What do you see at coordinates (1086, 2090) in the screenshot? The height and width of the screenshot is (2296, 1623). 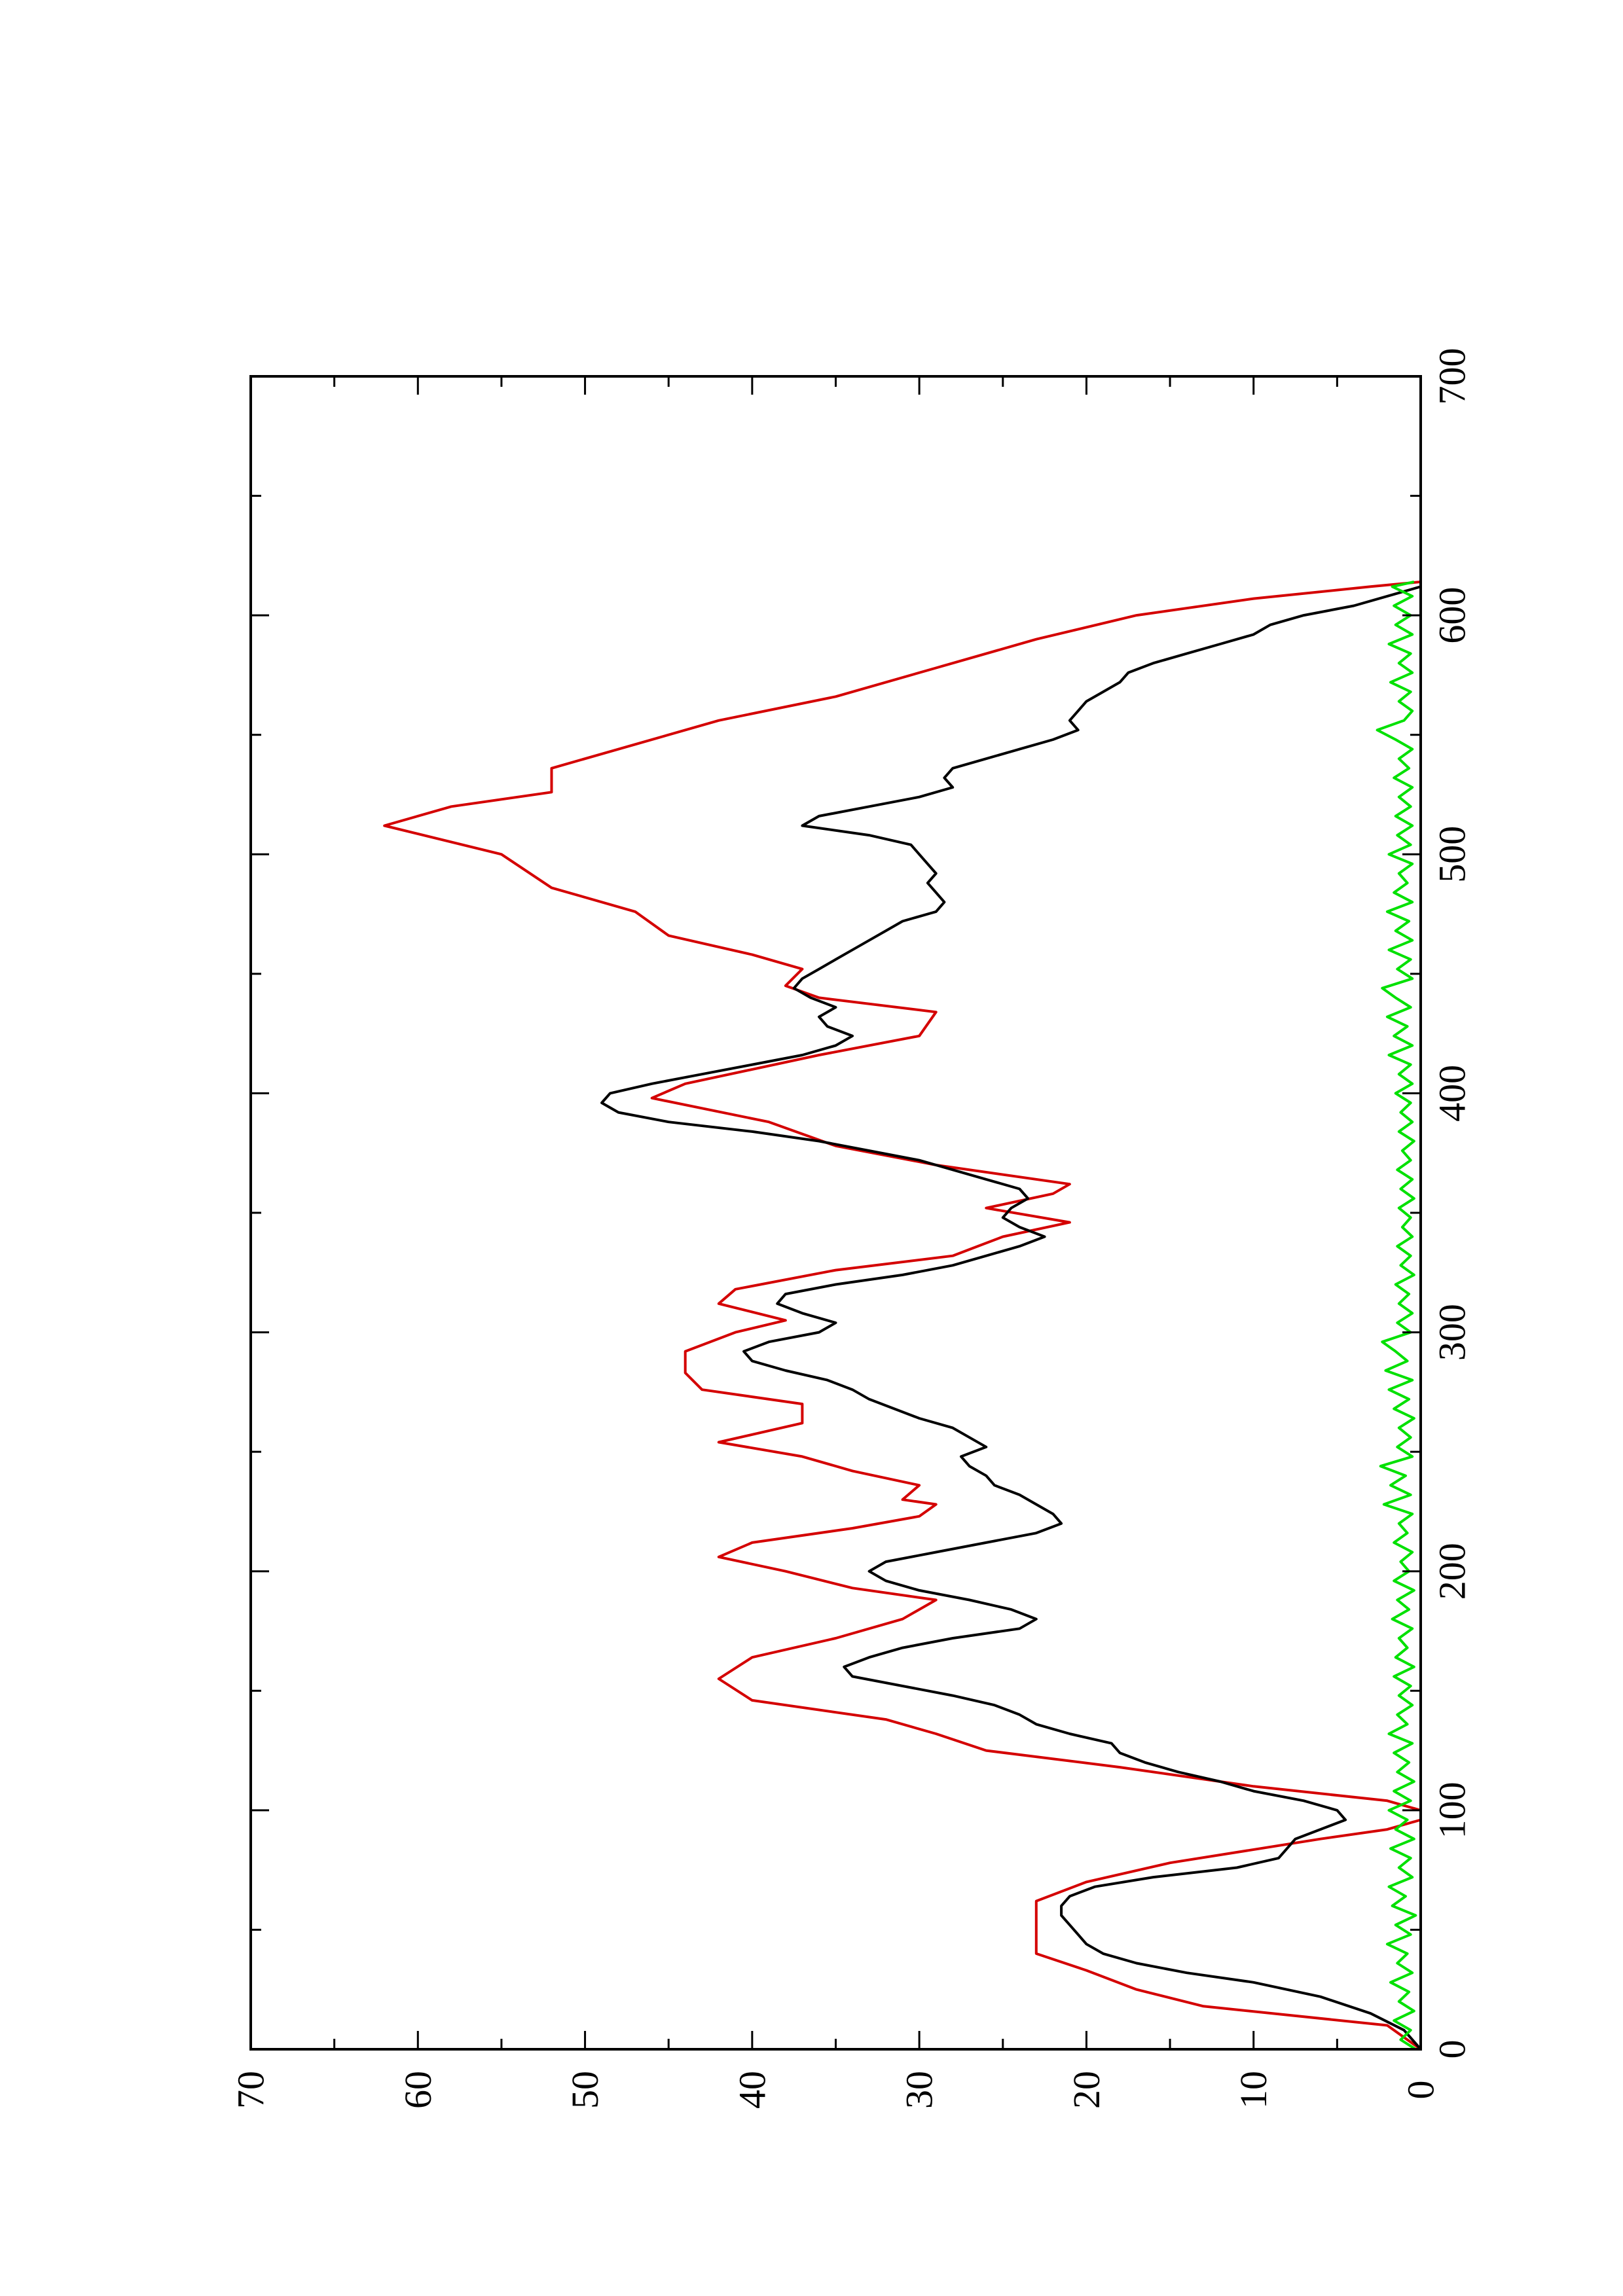 I see `y-tick-label: 20` at bounding box center [1086, 2090].